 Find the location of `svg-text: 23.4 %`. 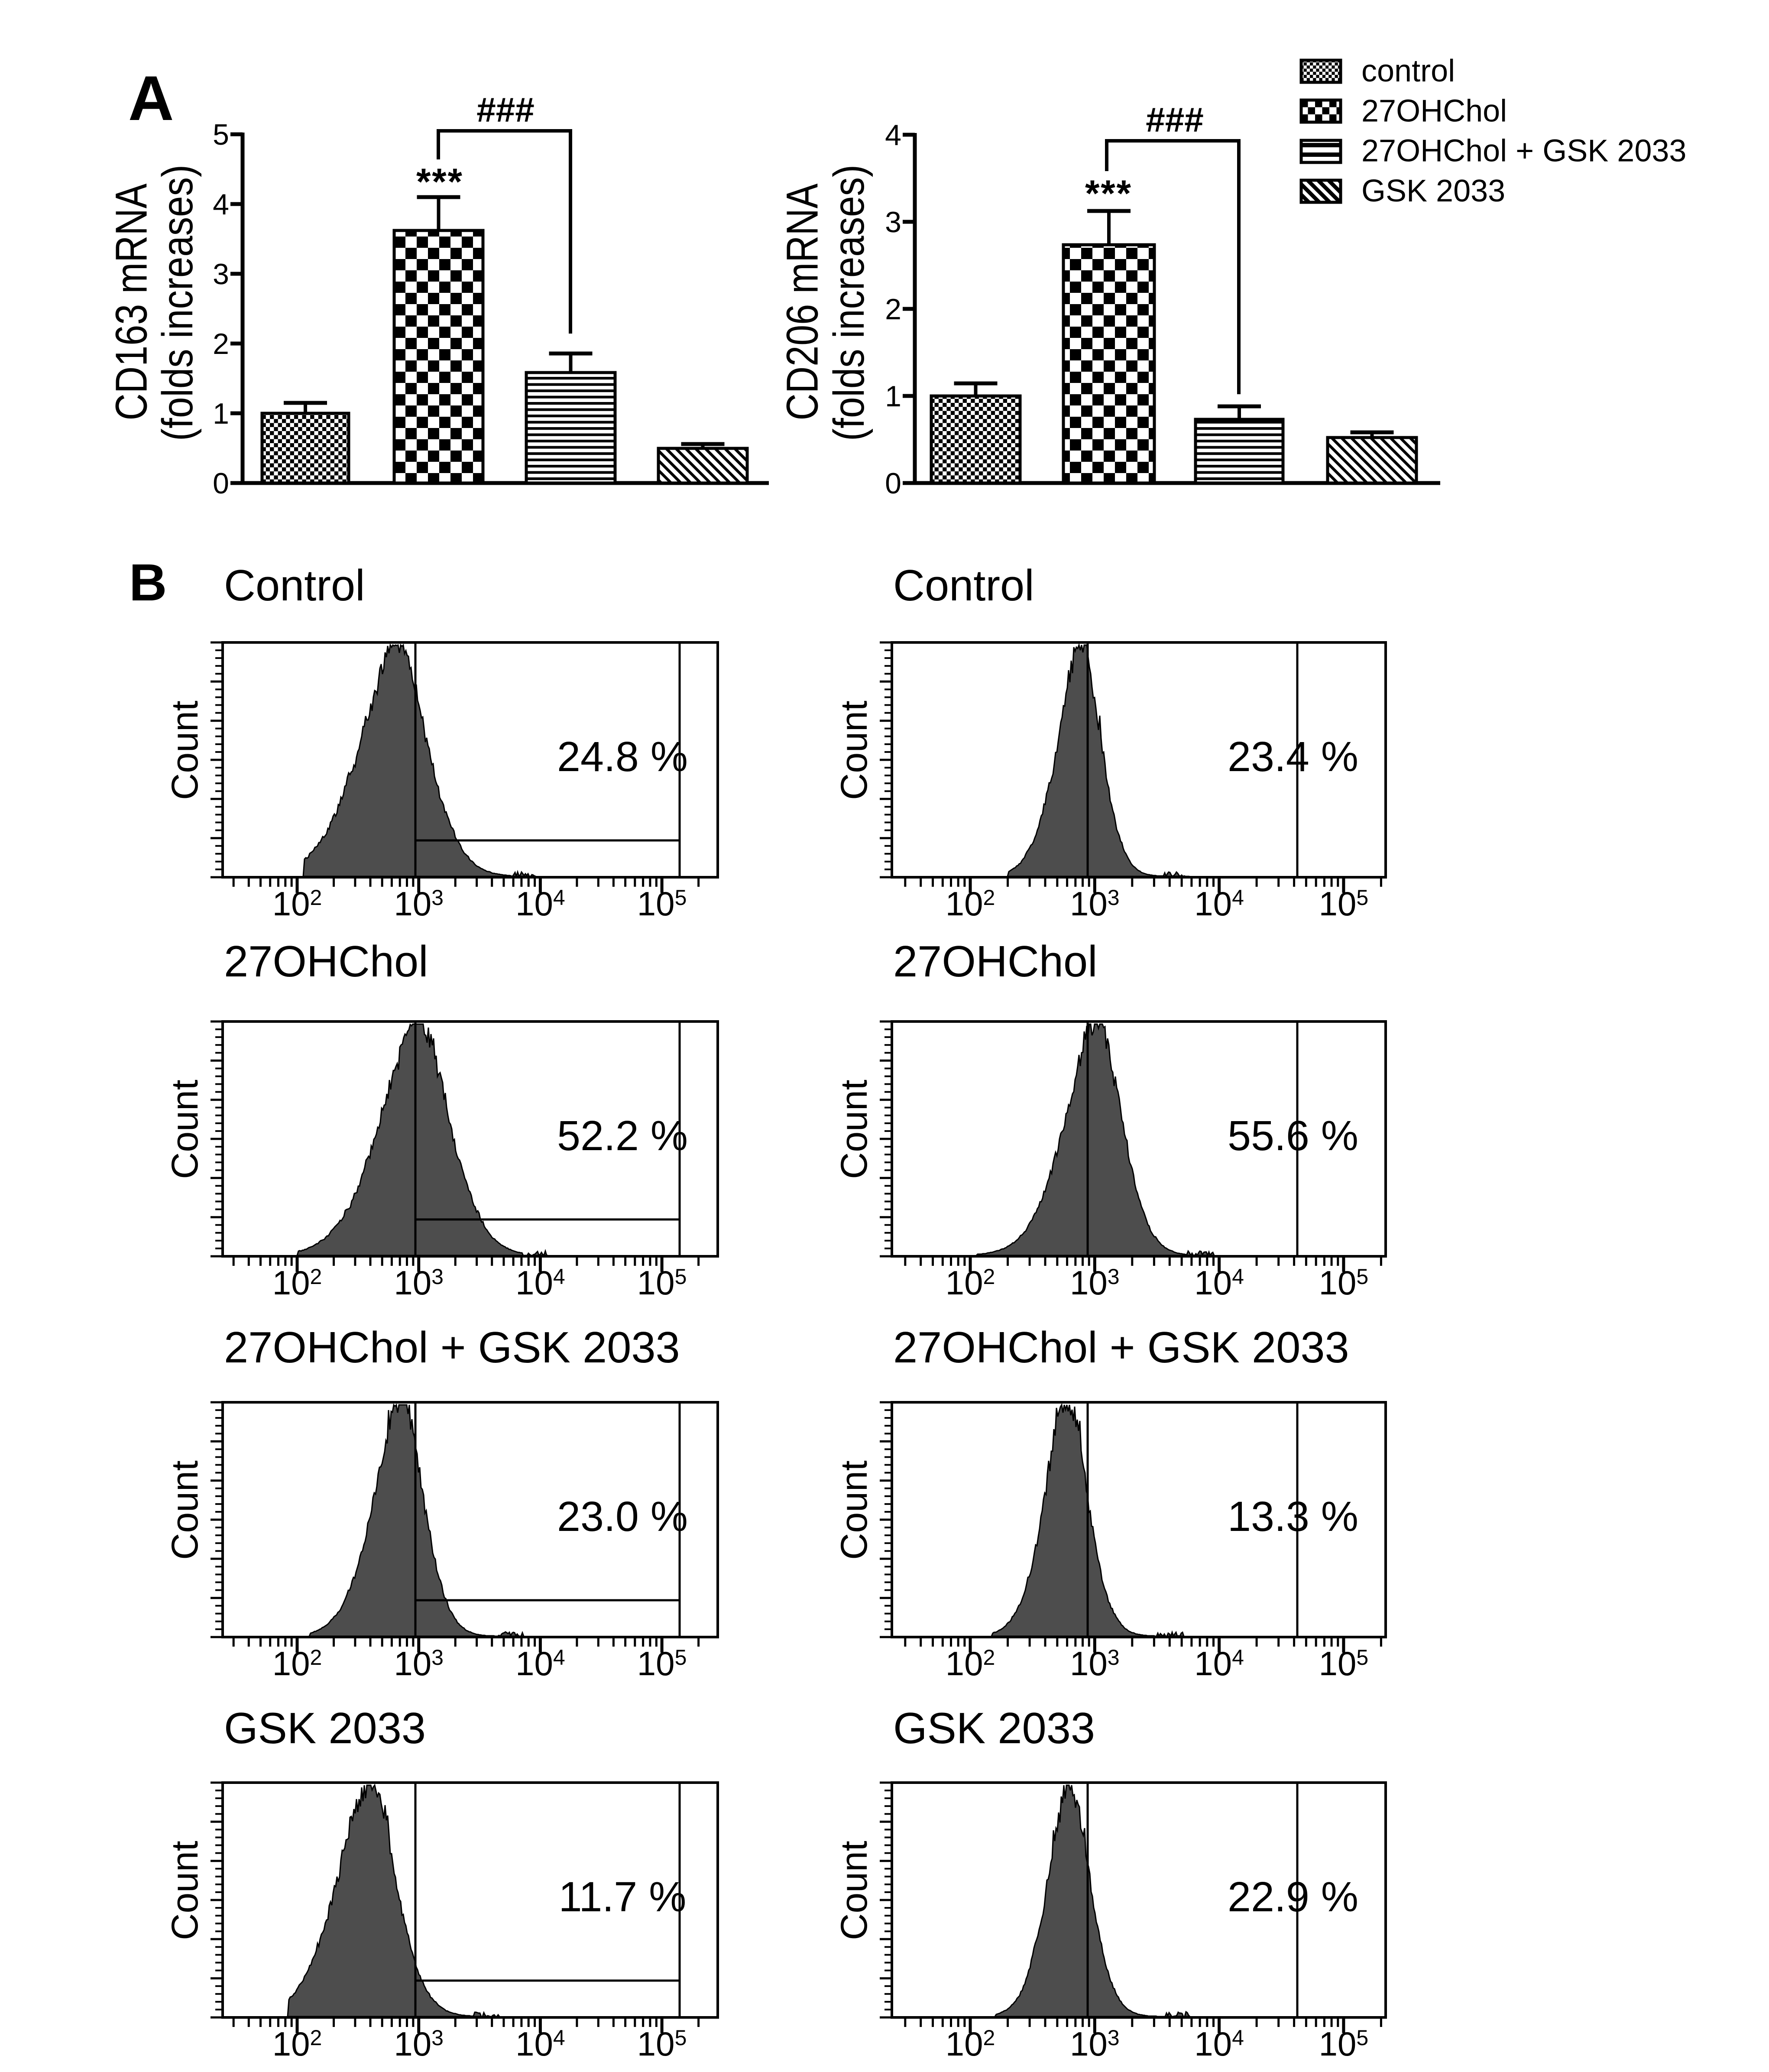

svg-text: 23.4 % is located at coordinates (1293, 756).